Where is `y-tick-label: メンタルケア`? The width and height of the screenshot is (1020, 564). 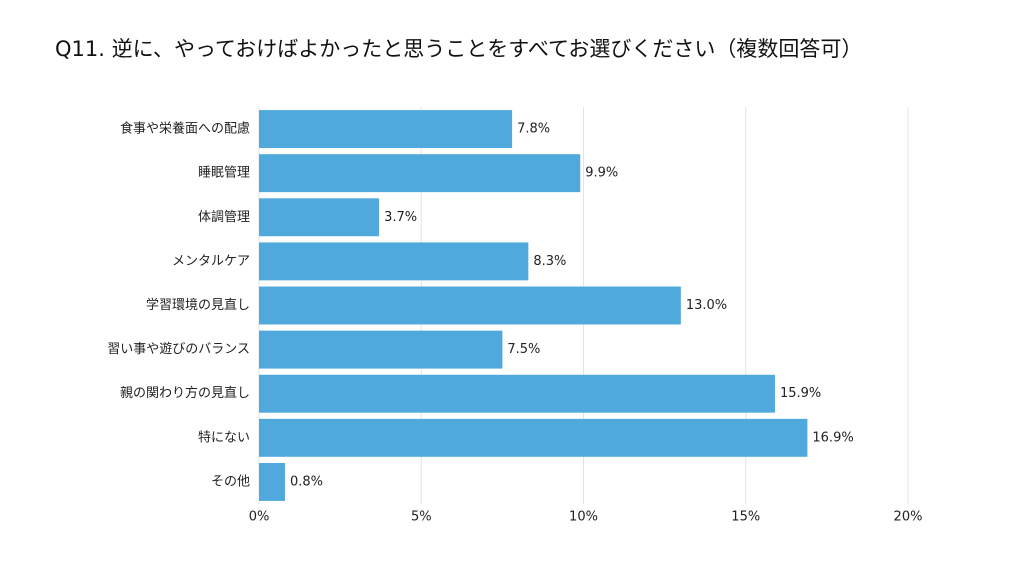
y-tick-label: メンタルケア is located at coordinates (211, 261).